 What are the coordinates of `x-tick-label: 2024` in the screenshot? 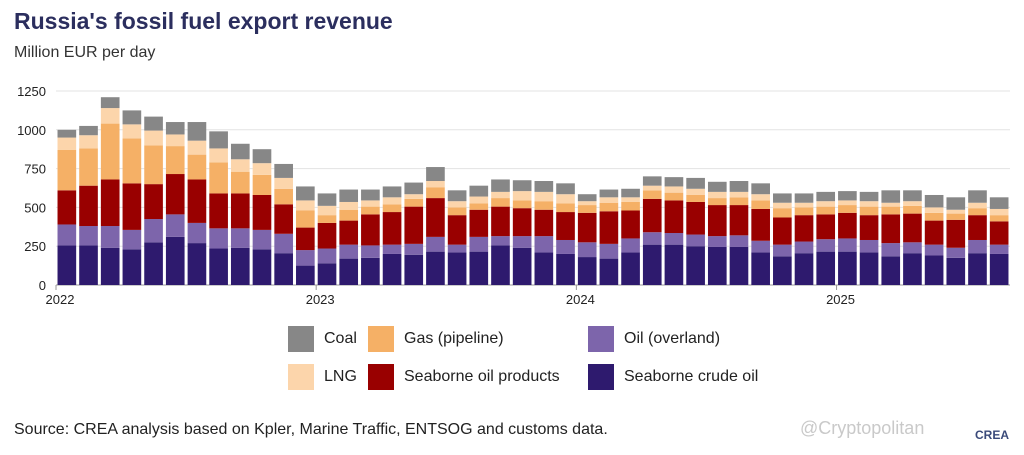 It's located at (580, 299).